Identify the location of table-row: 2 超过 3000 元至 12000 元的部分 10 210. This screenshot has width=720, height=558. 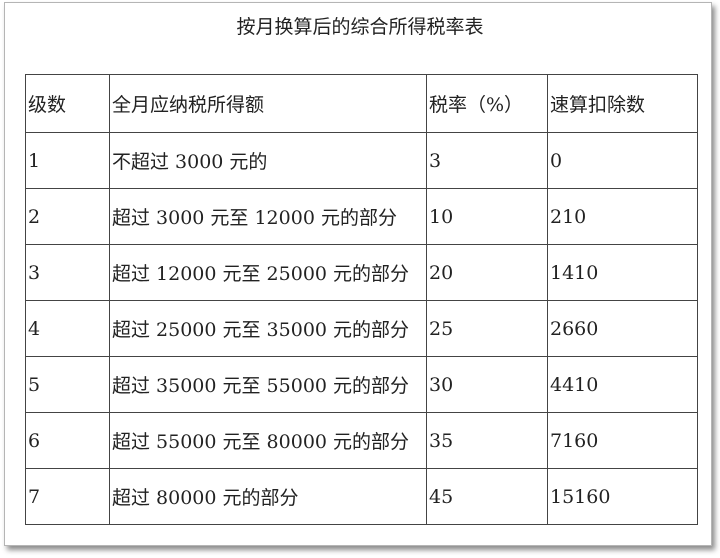
(361, 216).